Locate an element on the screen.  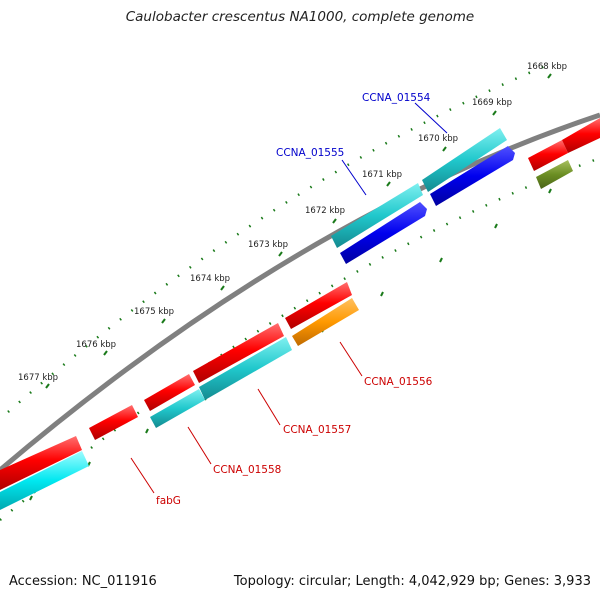
kbp-label-1673: 1673 kbp is located at coordinates (268, 245).